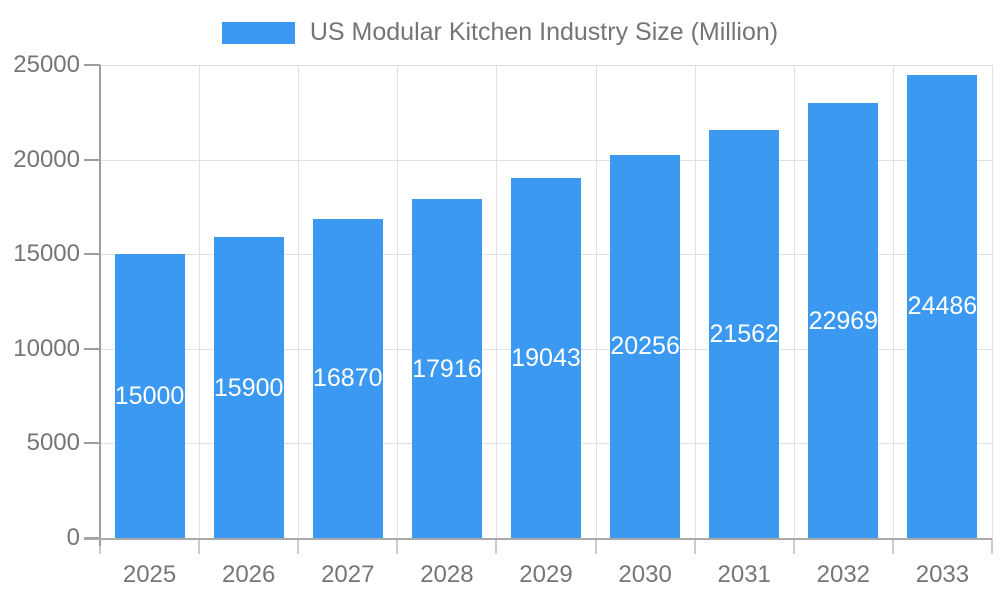  I want to click on bar-value-label: 22969, so click(843, 320).